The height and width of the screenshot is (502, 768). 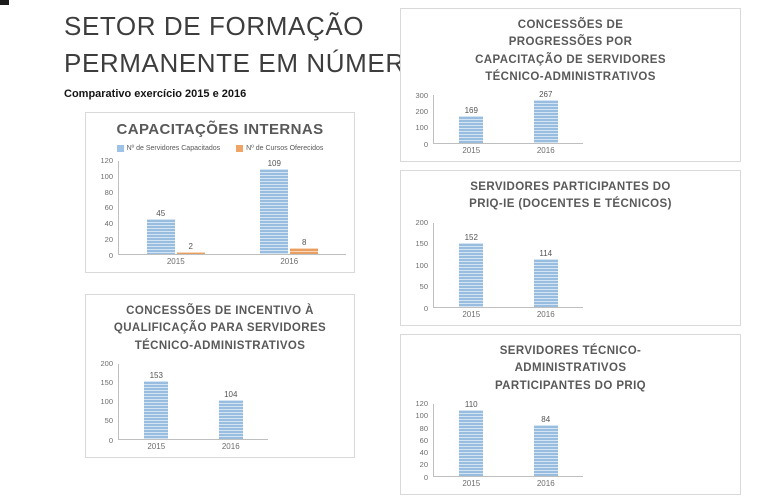 I want to click on bar-holder: 114, so click(x=545, y=265).